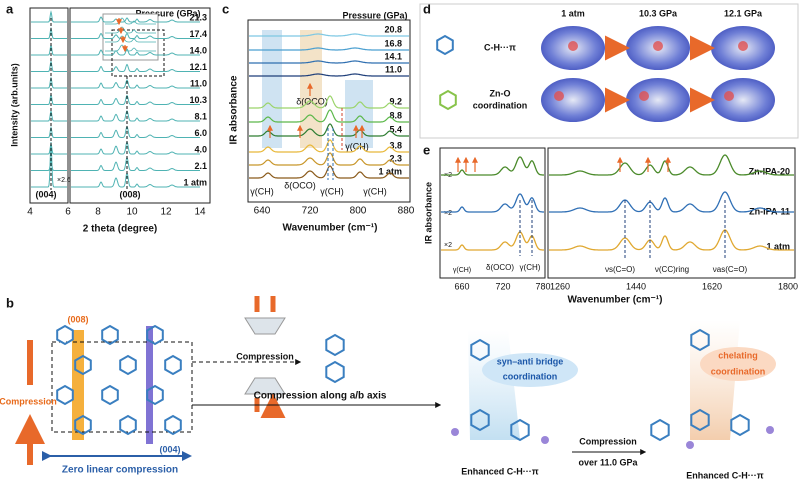 This screenshot has height=484, width=800. Describe the element at coordinates (310, 211) in the screenshot. I see `x-tick-label: 720` at that location.